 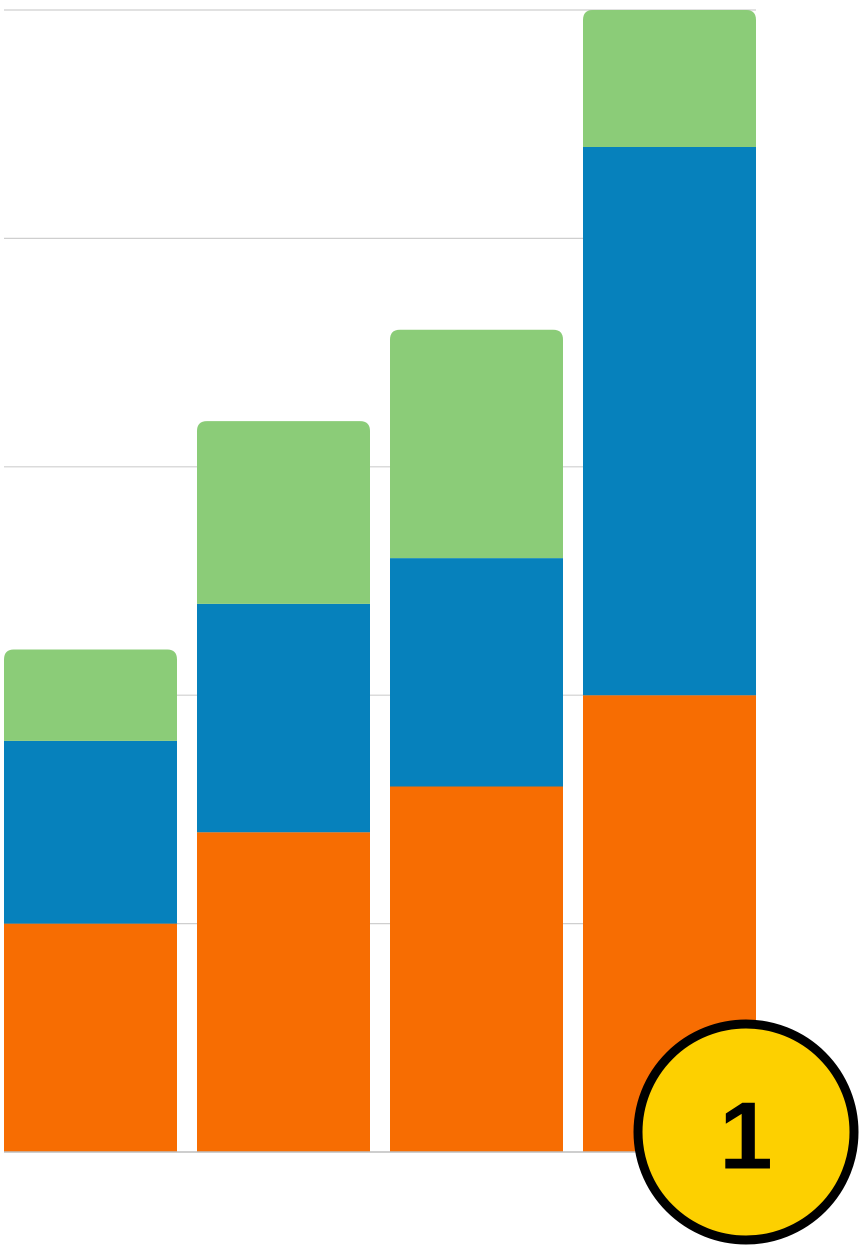 What do you see at coordinates (745, 1136) in the screenshot?
I see `badge-label: 1` at bounding box center [745, 1136].